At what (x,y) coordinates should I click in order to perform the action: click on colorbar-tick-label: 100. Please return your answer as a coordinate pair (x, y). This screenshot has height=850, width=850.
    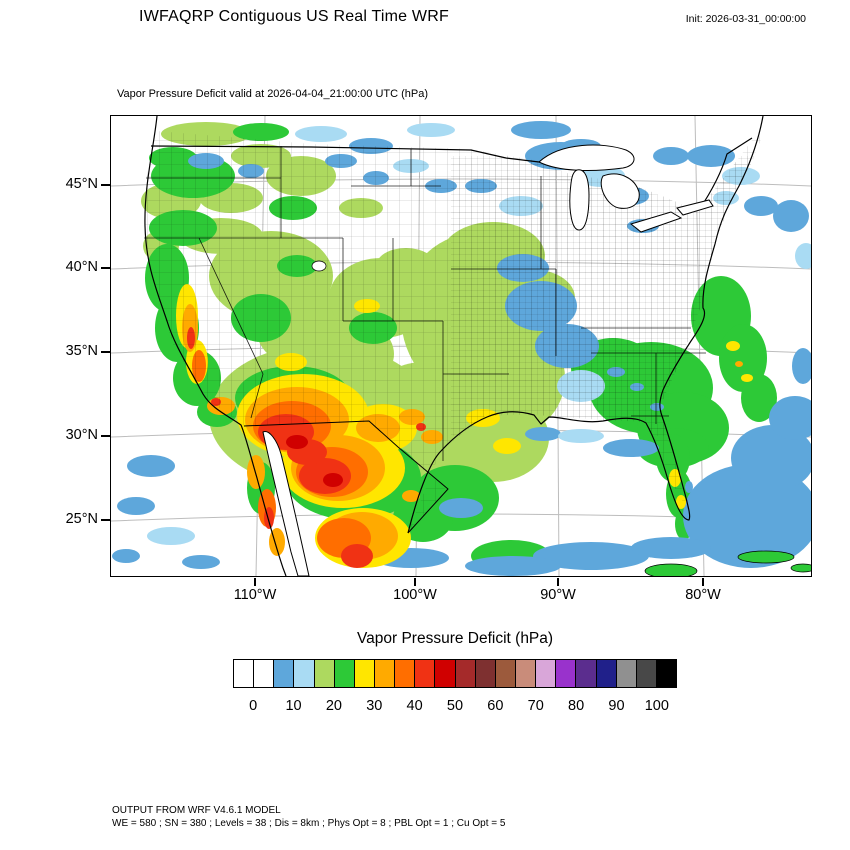
    Looking at the image, I should click on (656, 706).